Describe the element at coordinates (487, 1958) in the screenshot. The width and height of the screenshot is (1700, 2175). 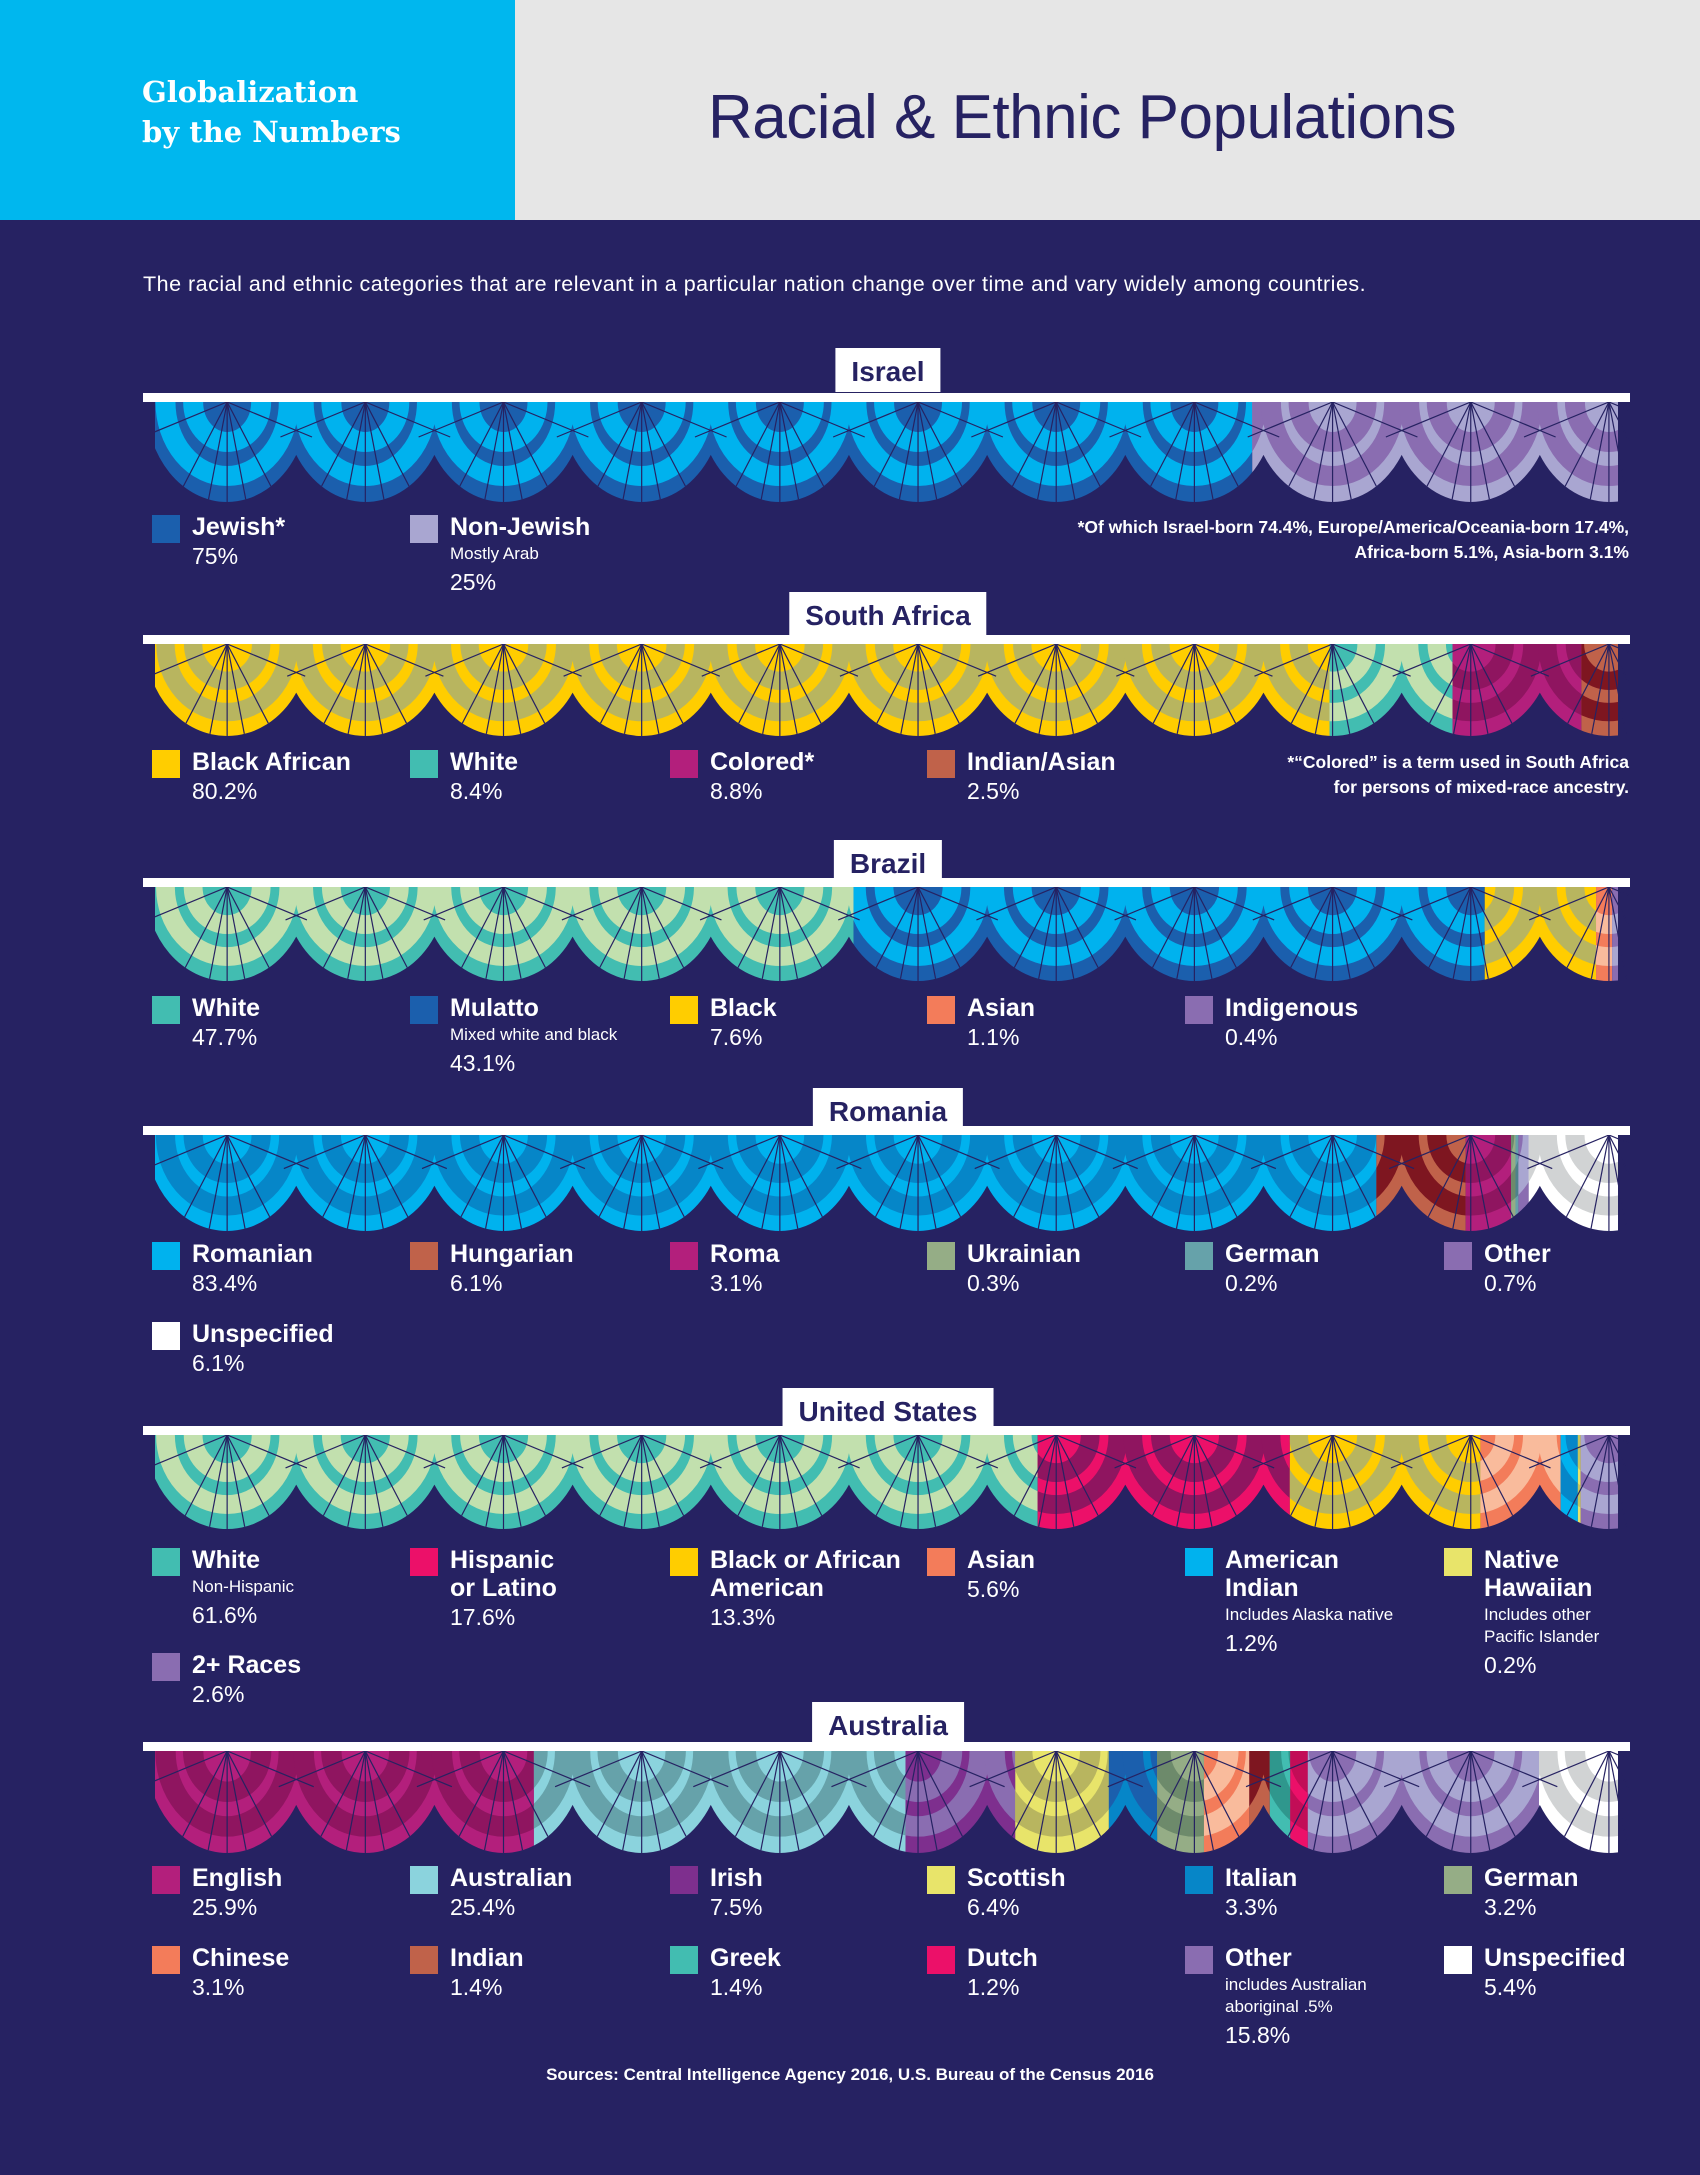
I see `legend-label: Indian` at that location.